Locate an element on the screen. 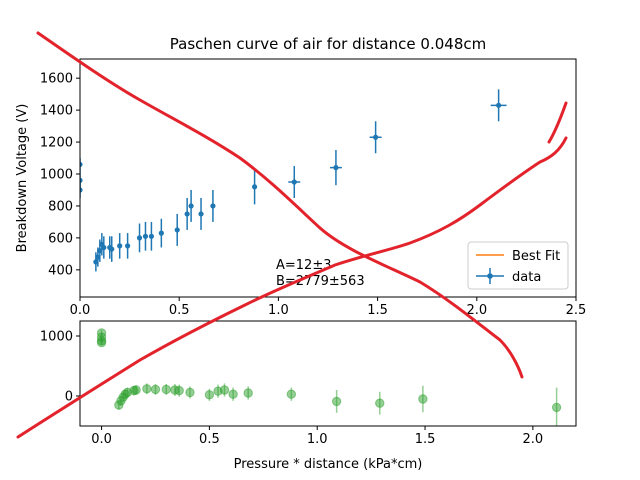 The image size is (640, 480). top-x-tick-label: 0.0 is located at coordinates (80, 310).